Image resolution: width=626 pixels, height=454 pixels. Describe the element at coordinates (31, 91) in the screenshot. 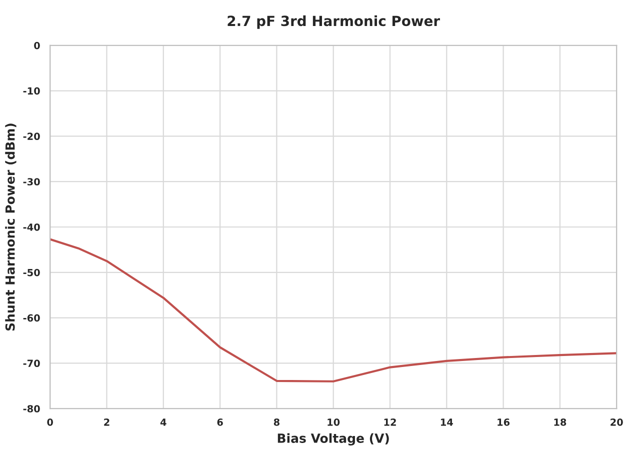

I see `y-tick-label: -10` at that location.